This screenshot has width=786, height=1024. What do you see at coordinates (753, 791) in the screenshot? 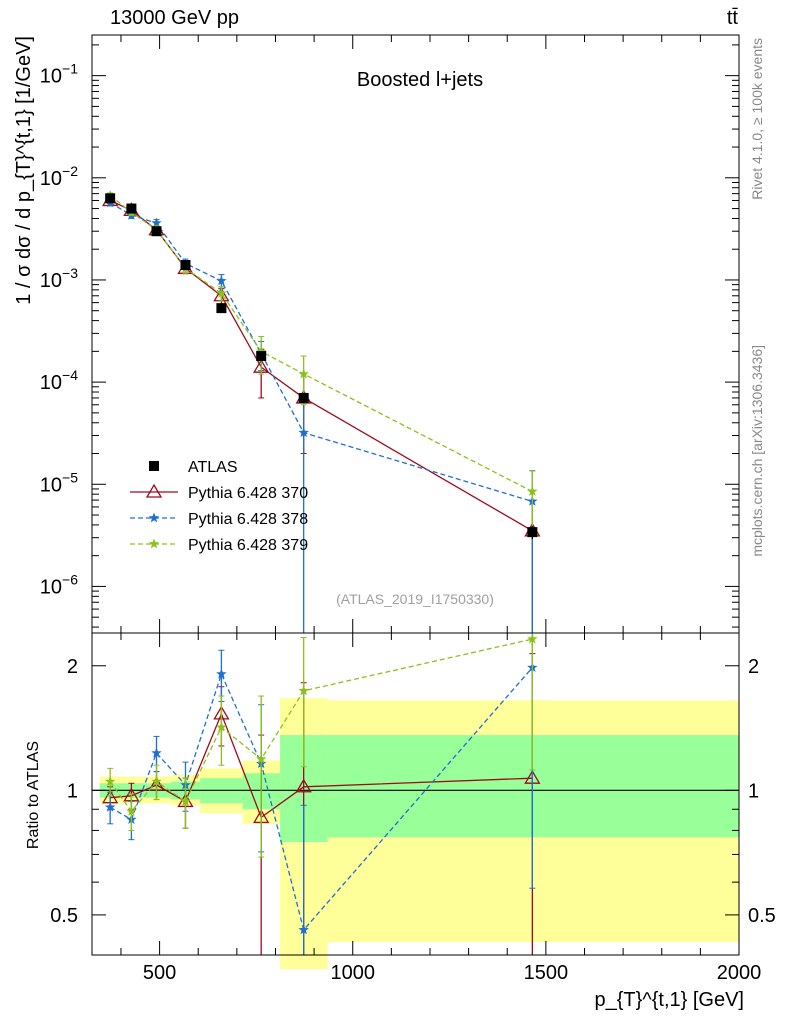
I see `ratio-y-tick-label-right: 1` at bounding box center [753, 791].